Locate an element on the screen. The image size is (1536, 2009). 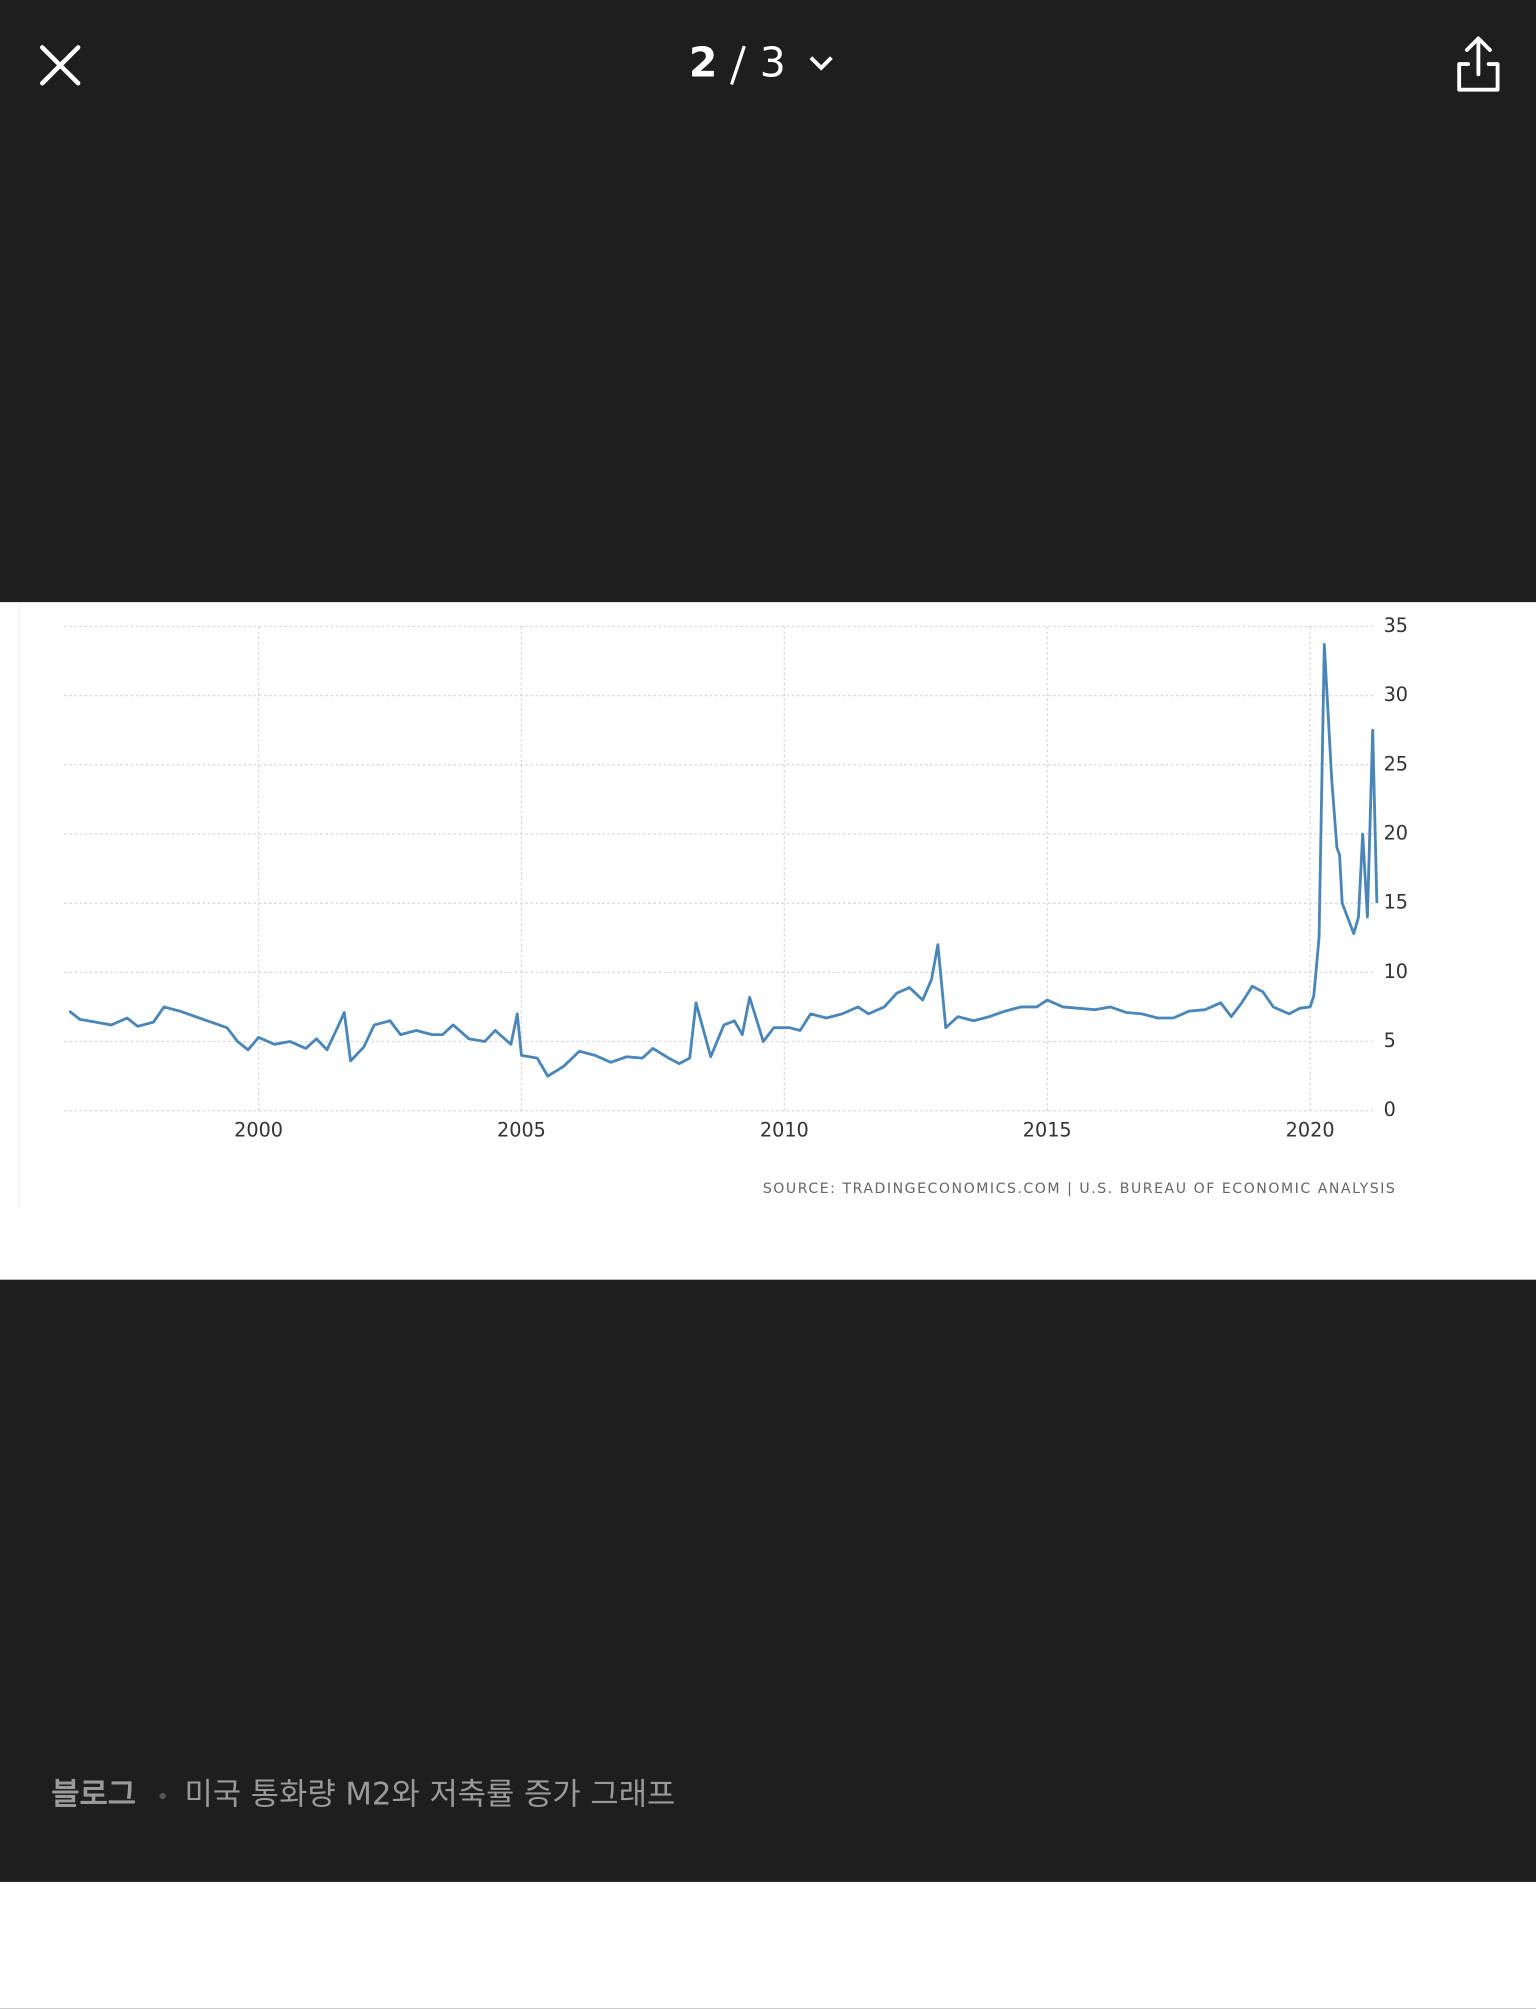
close-button is located at coordinates (60, 65).